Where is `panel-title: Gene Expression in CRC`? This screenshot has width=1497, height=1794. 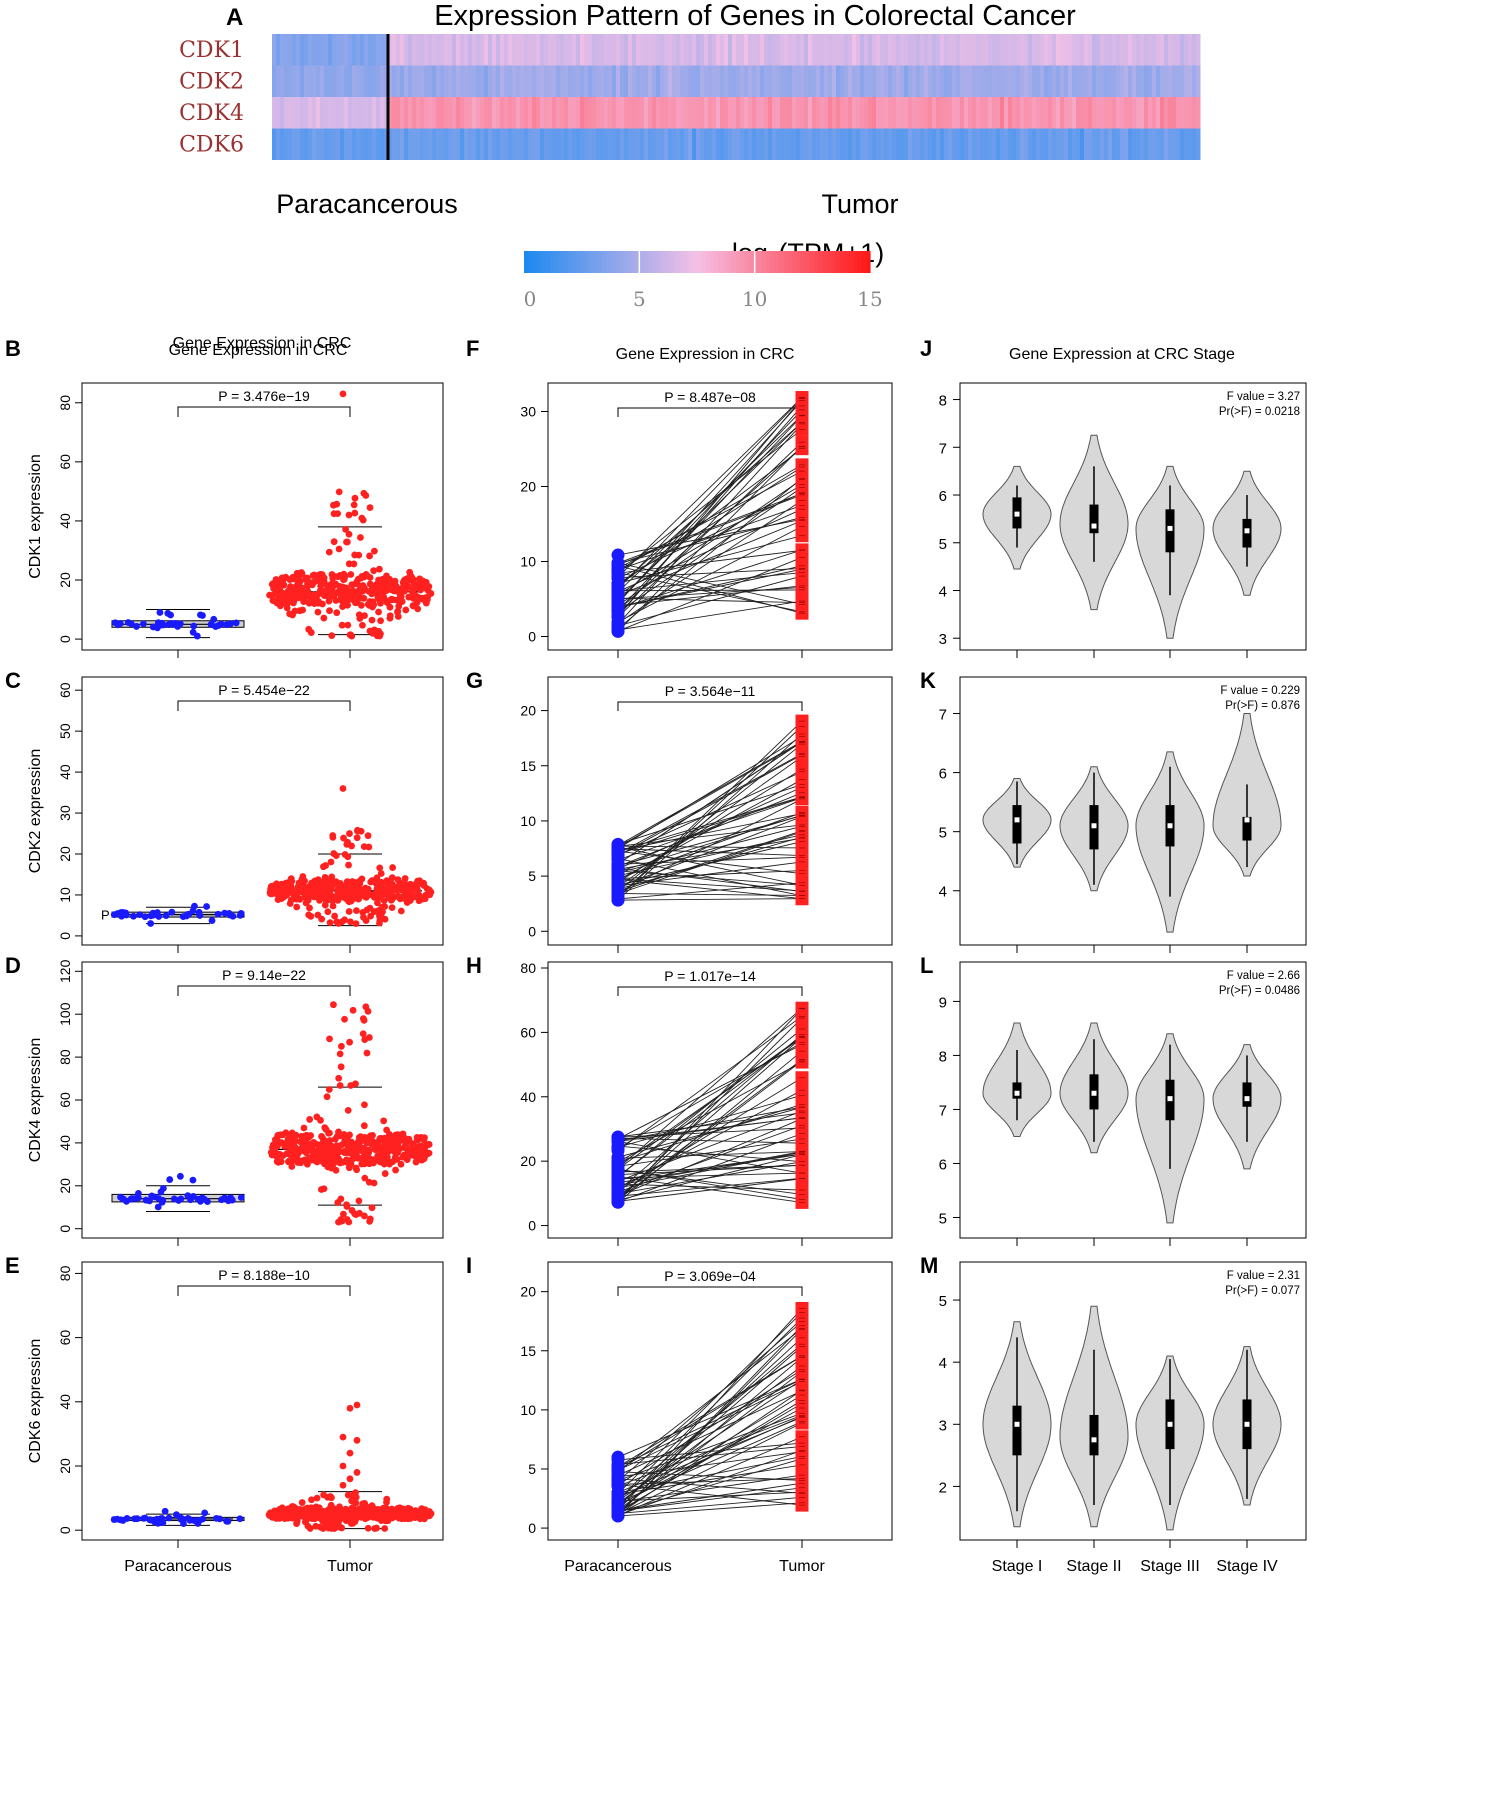
panel-title: Gene Expression in CRC is located at coordinates (705, 354).